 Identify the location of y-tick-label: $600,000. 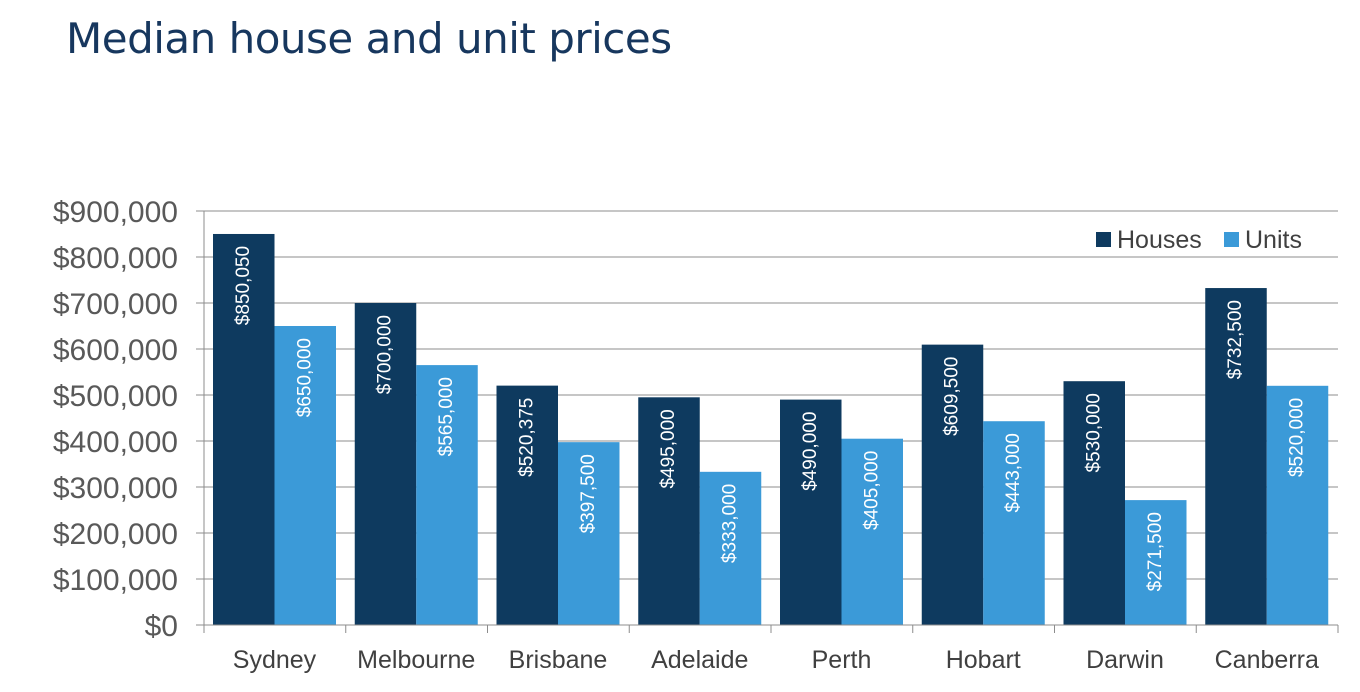
(115, 350).